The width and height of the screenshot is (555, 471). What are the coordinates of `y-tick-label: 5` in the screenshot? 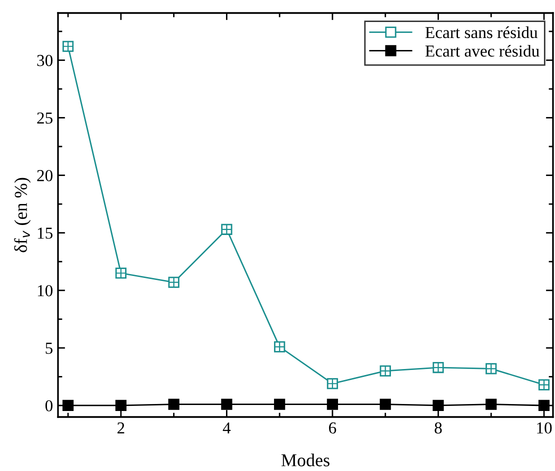 It's located at (49, 348).